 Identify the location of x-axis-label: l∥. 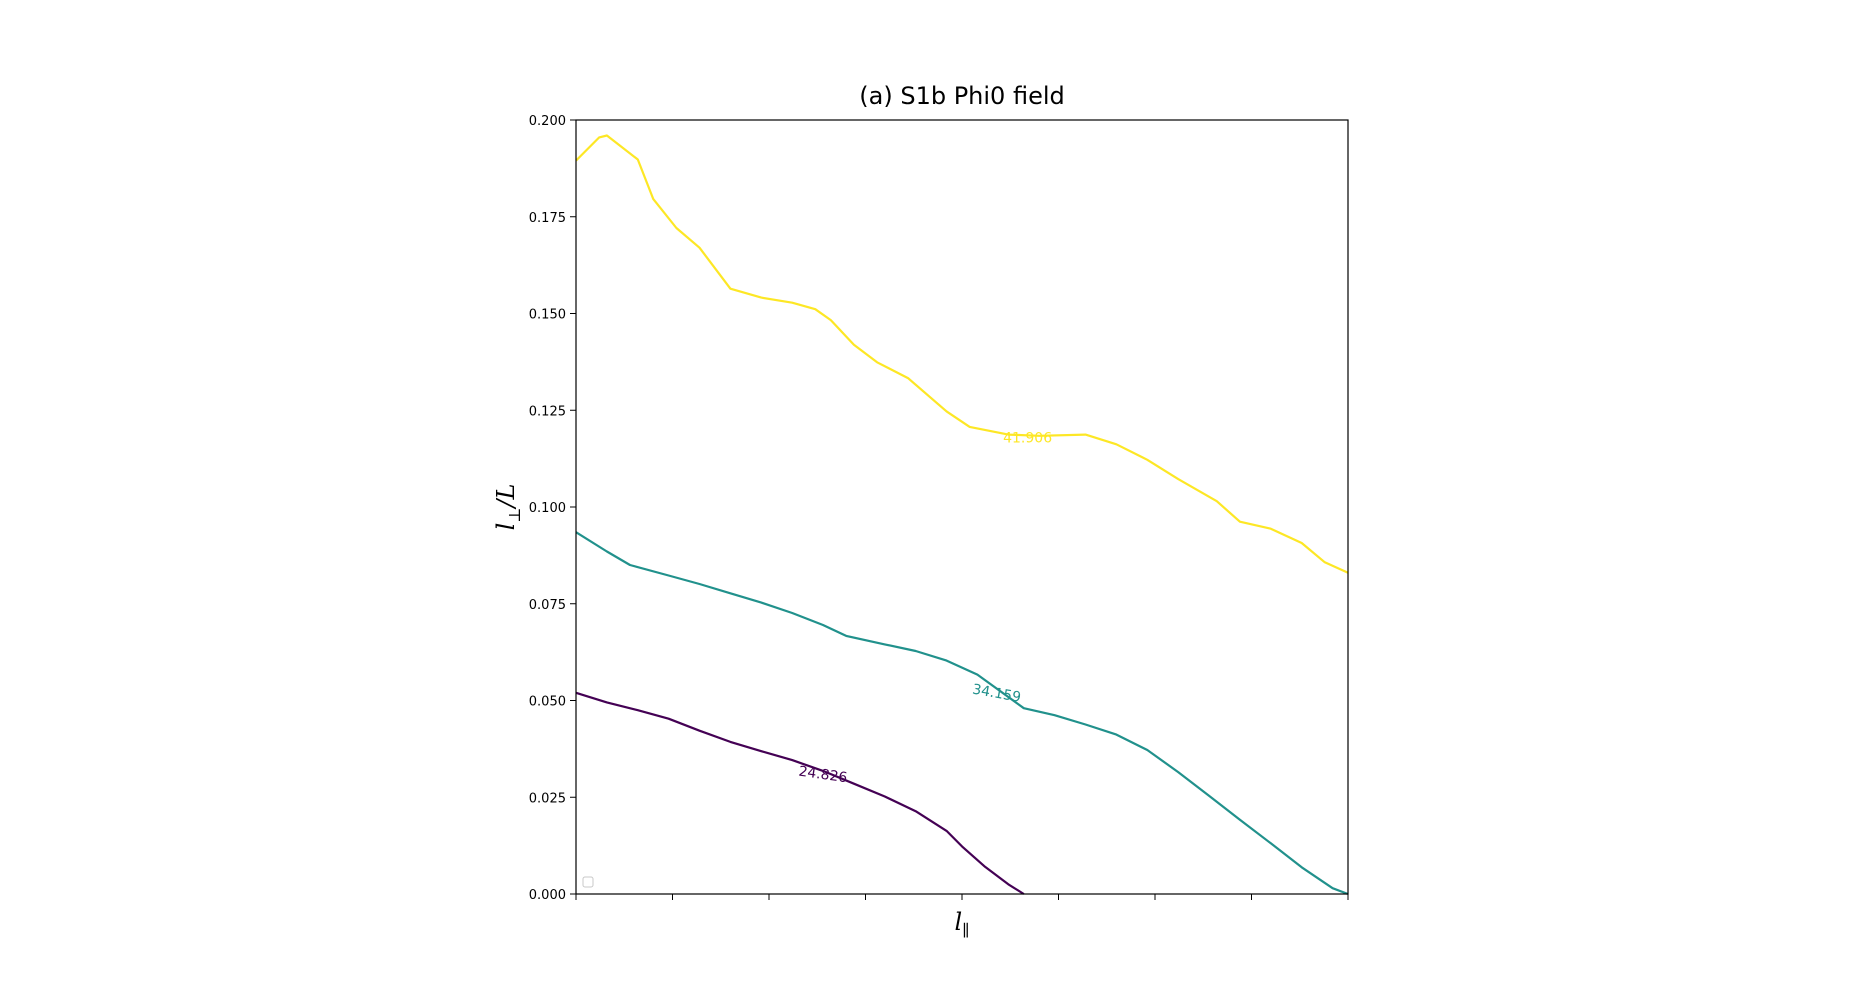
(961, 924).